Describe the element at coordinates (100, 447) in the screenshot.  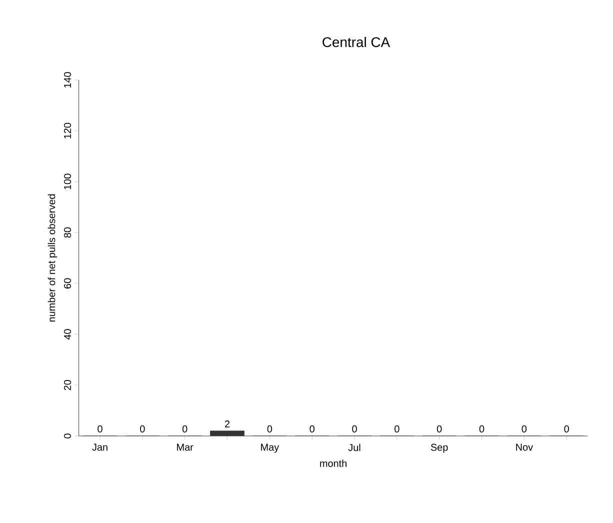
I see `x-tick-label: Jan` at that location.